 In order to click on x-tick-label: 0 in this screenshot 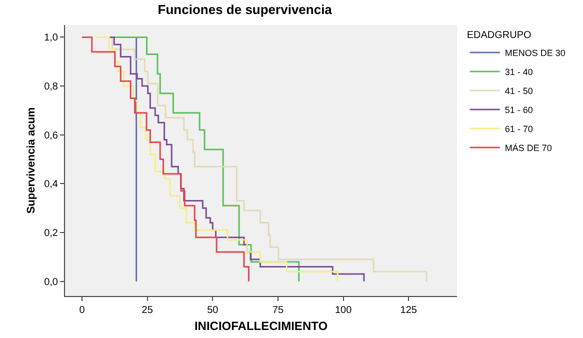, I will do `click(82, 310)`.